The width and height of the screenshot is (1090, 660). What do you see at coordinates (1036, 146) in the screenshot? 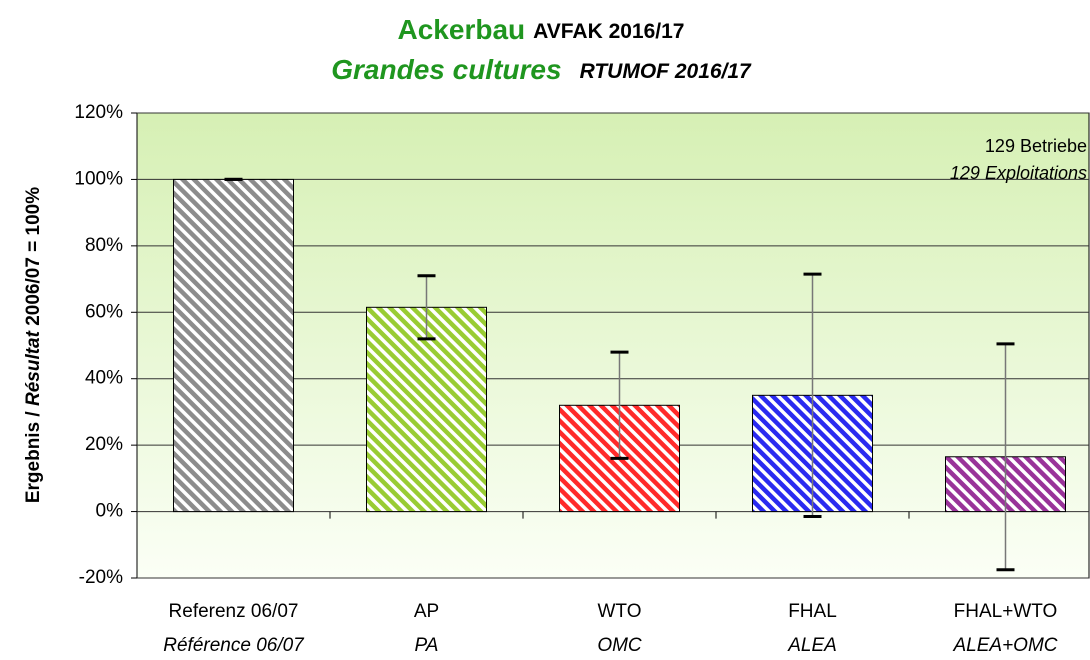
I see `annotation: 129 Betriebe` at bounding box center [1036, 146].